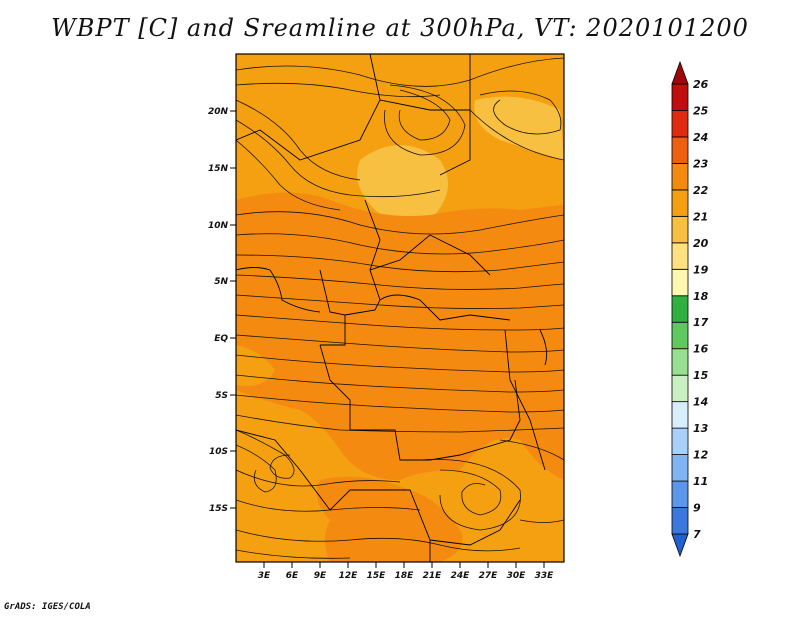  What do you see at coordinates (701, 455) in the screenshot?
I see `colorbar-label: 12` at bounding box center [701, 455].